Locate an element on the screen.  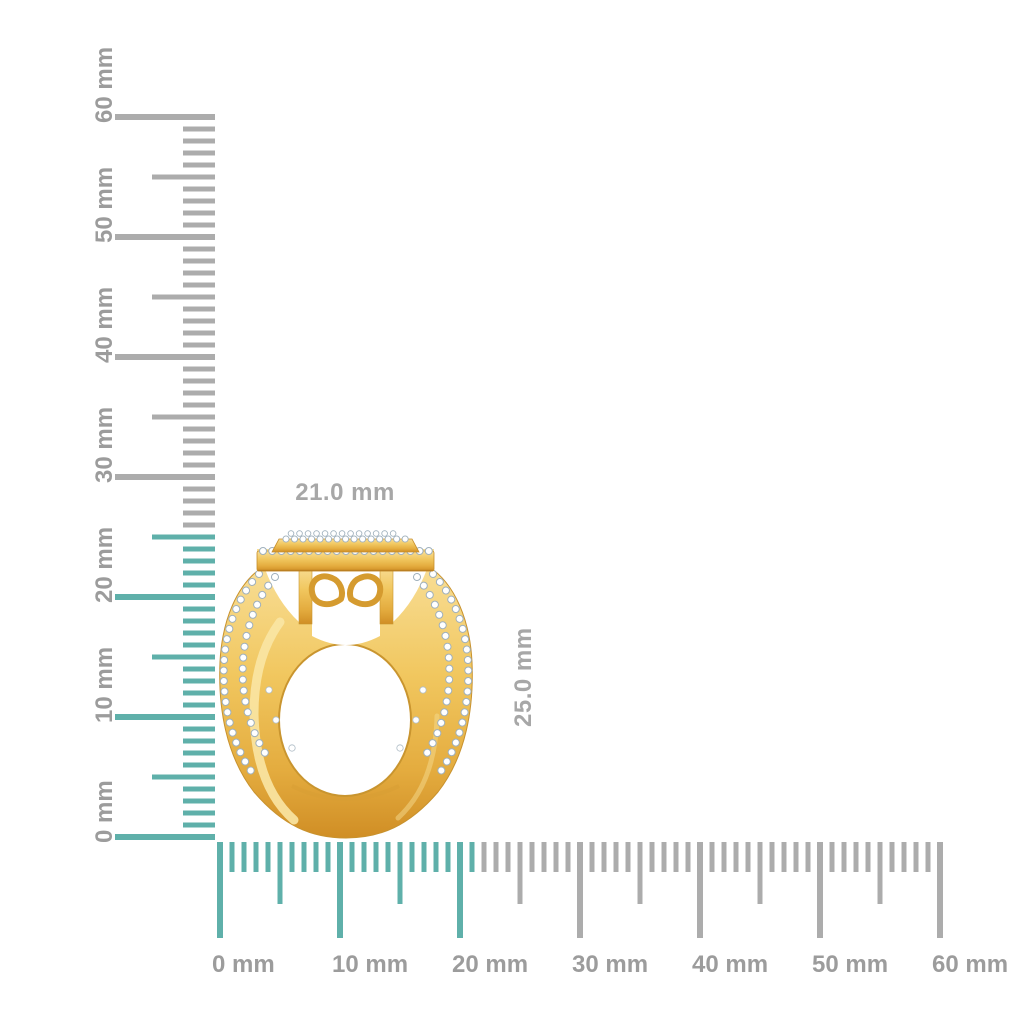
ring-inner-hole is located at coordinates (345, 720).